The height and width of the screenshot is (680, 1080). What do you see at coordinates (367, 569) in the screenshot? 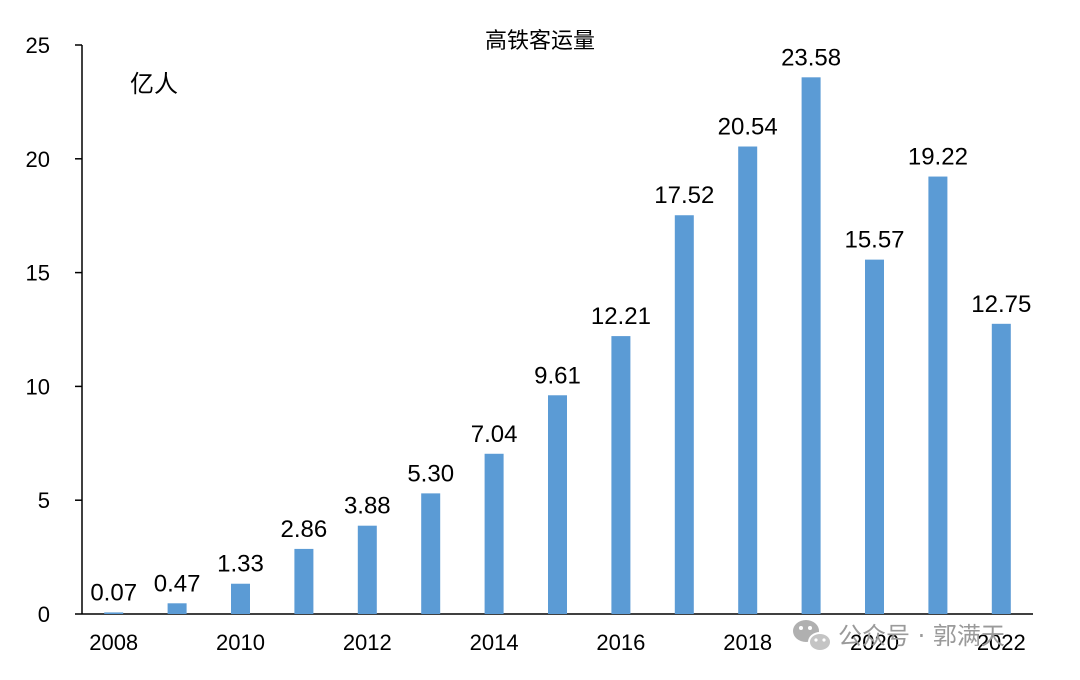
I see `bar-2012` at bounding box center [367, 569].